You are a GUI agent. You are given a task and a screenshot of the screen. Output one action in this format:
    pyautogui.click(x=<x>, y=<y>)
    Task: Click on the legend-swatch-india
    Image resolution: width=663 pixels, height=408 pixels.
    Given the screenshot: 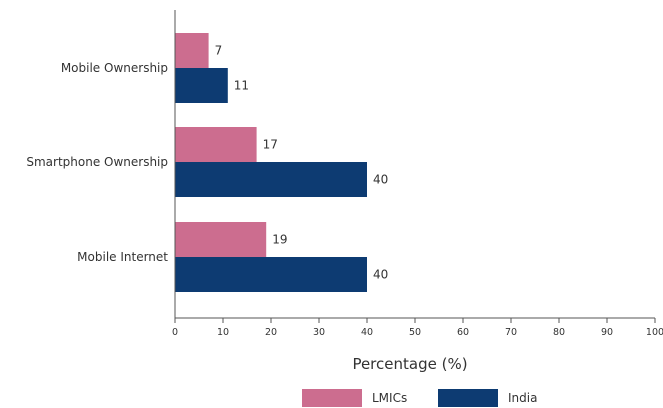 What is the action you would take?
    pyautogui.click(x=468, y=398)
    